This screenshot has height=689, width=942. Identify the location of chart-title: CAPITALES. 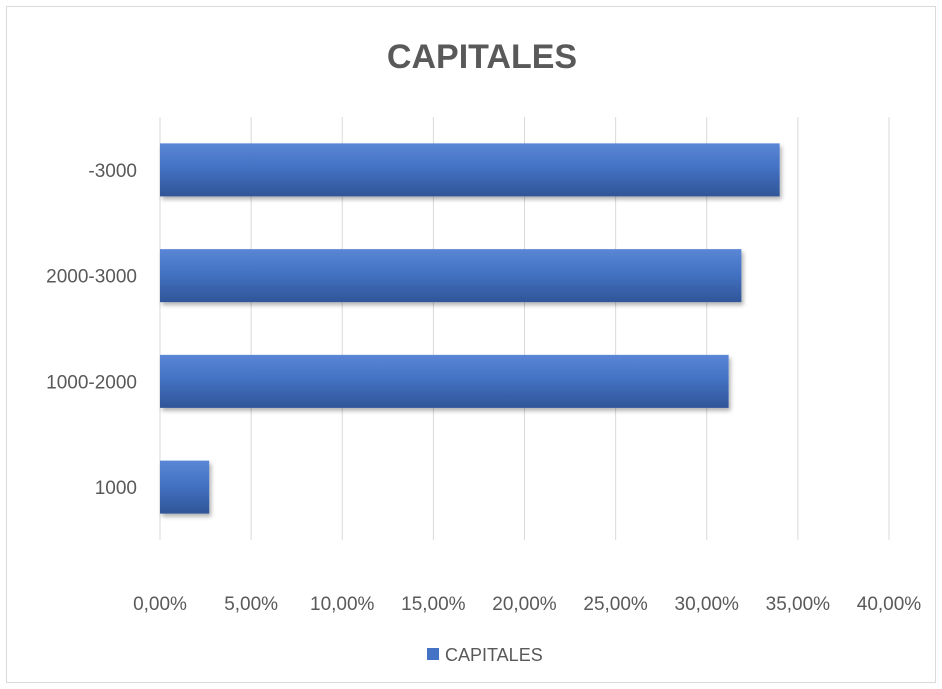
(482, 57).